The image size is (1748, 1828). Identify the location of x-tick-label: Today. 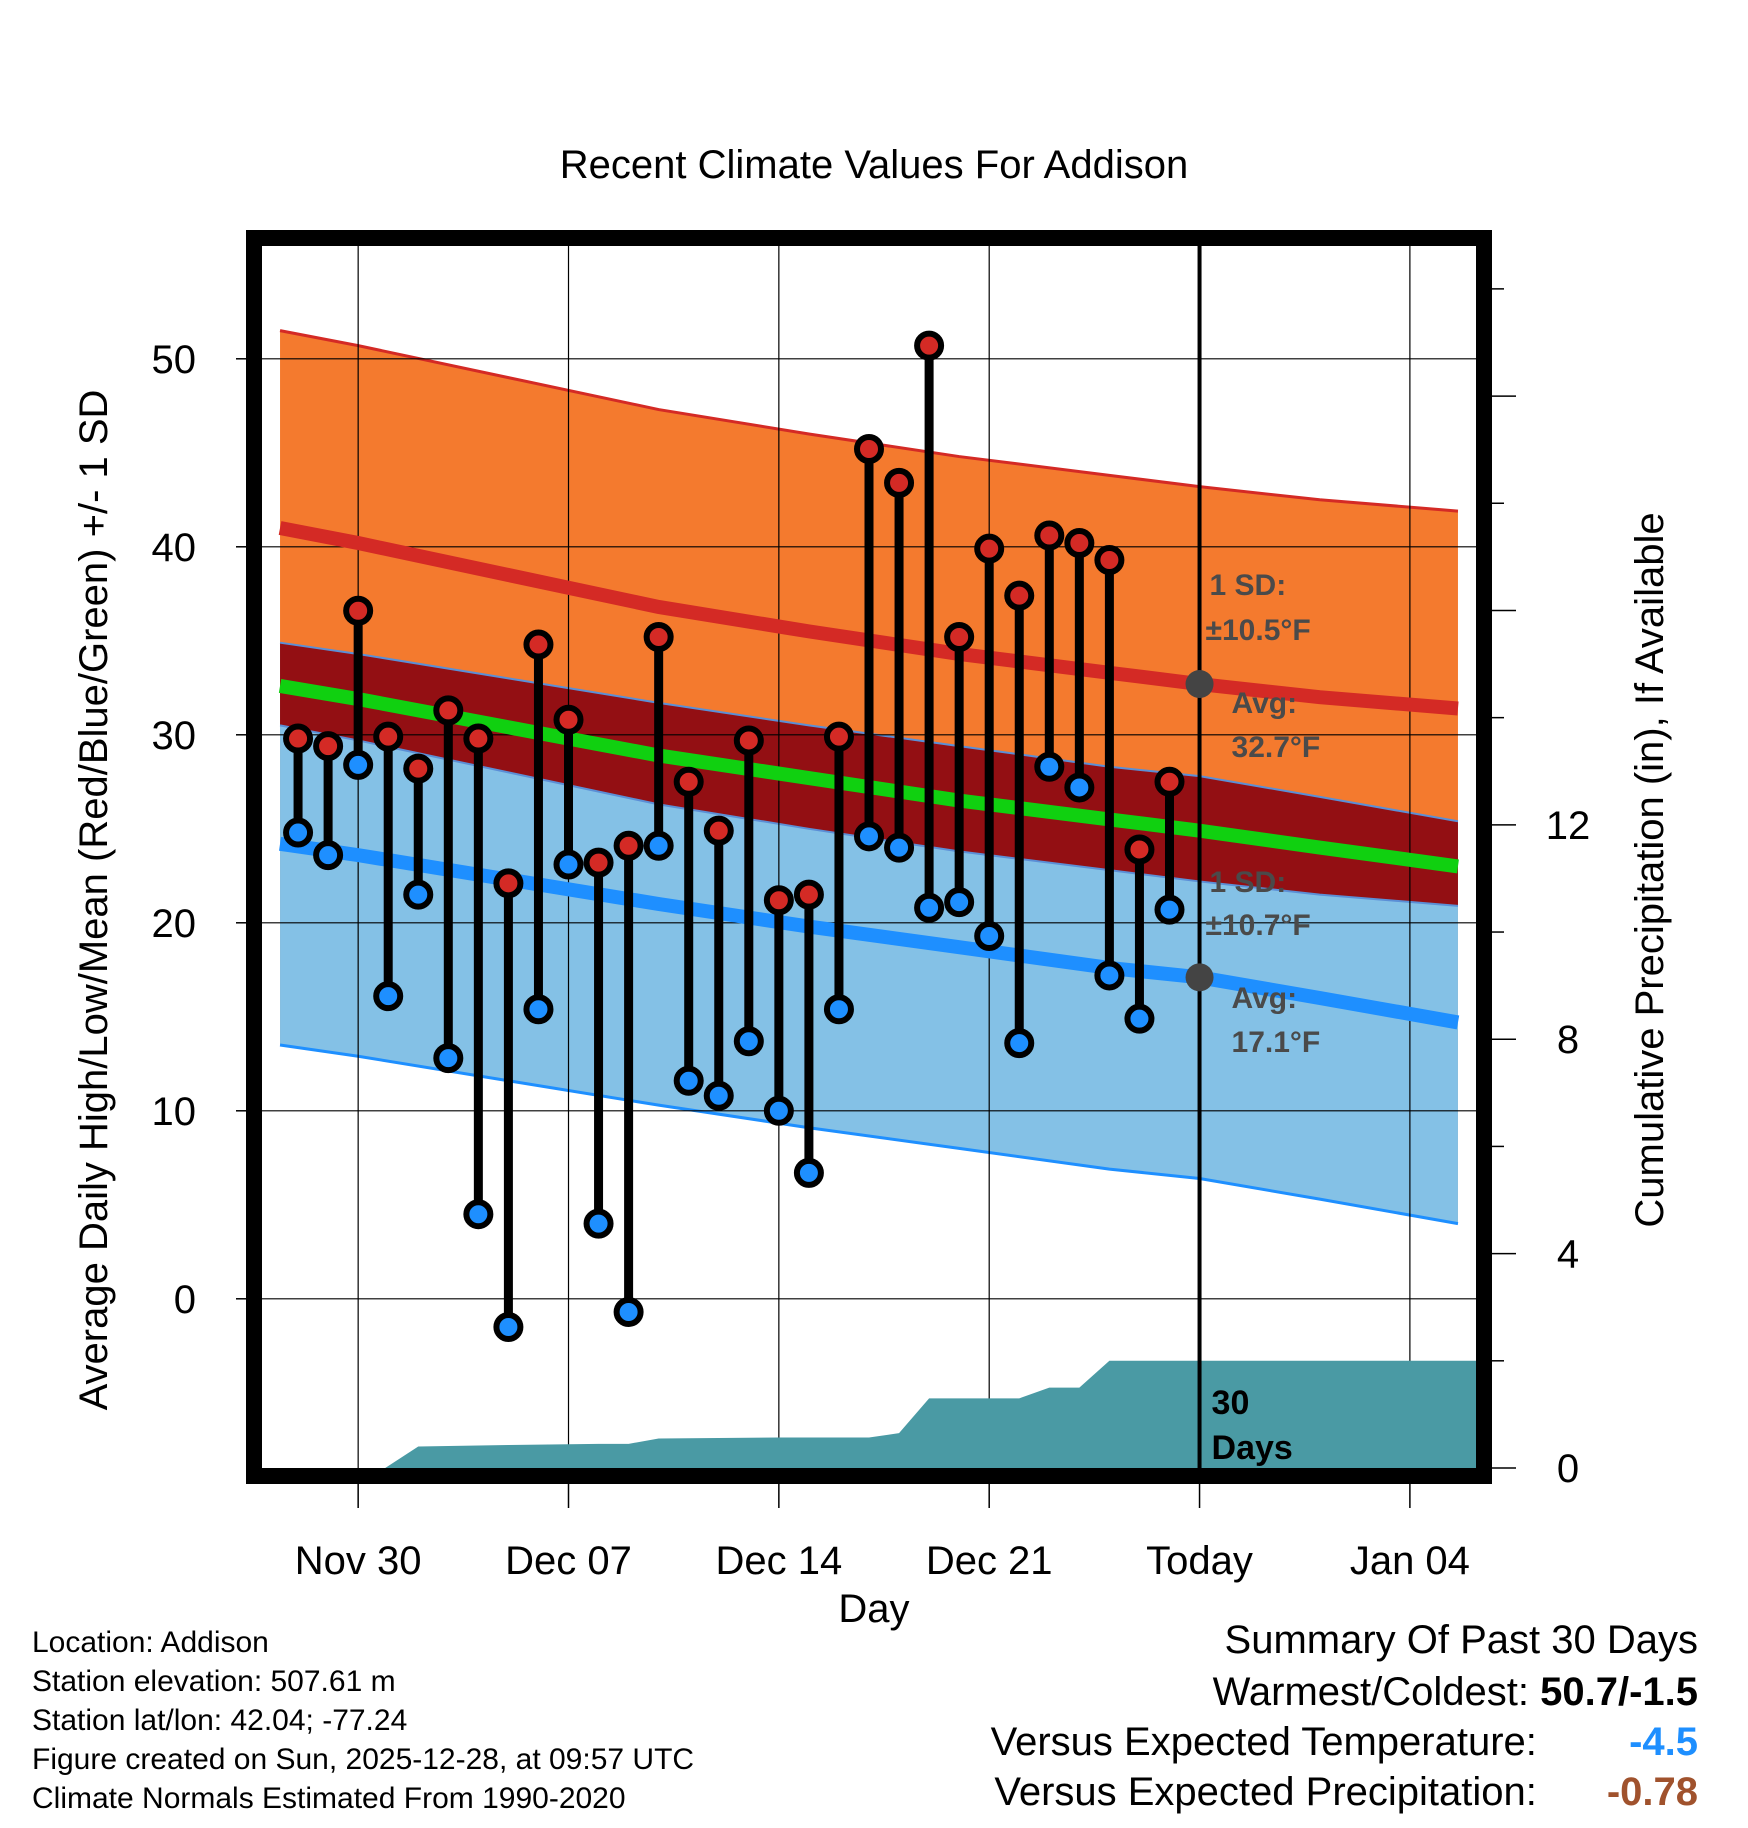
(1199, 1561).